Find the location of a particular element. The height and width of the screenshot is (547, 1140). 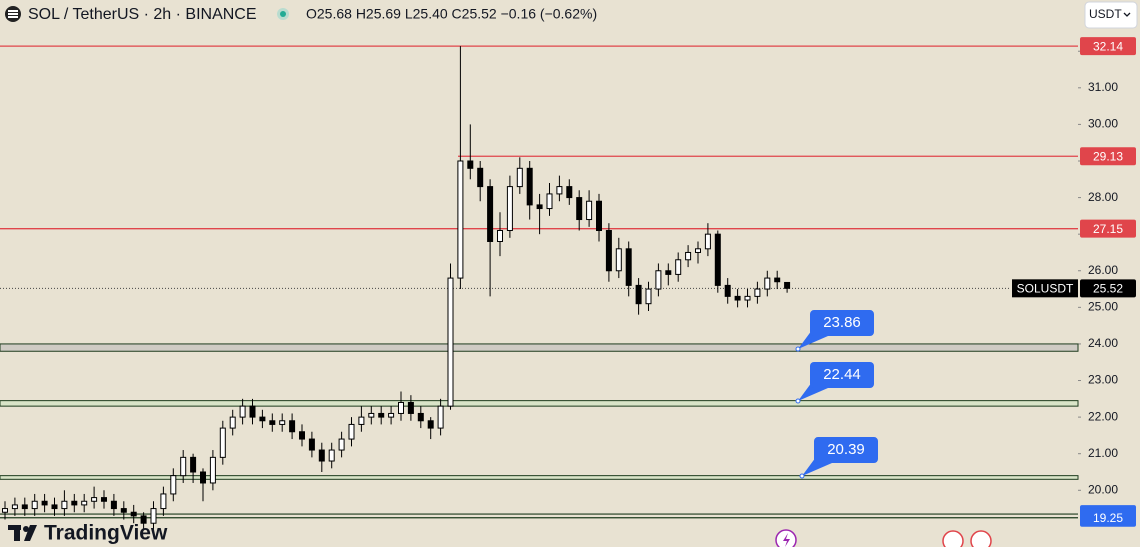

currency-label: USDT is located at coordinates (1105, 14).